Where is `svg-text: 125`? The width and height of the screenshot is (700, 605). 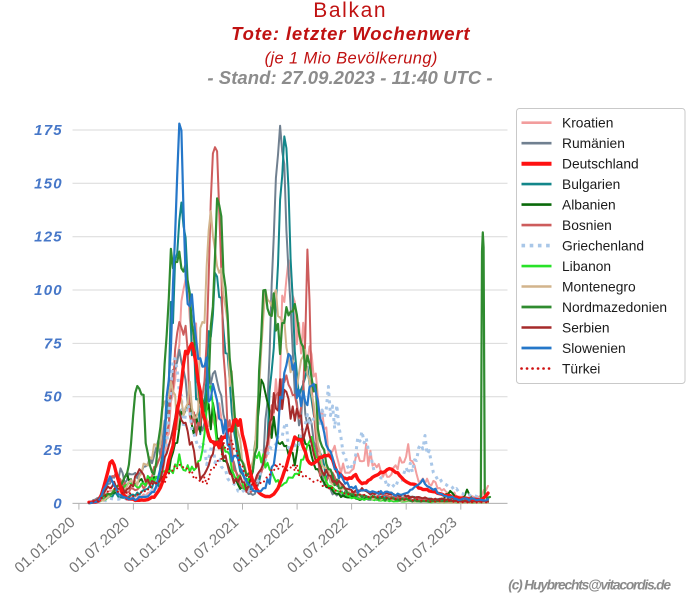 svg-text: 125 is located at coordinates (48, 237).